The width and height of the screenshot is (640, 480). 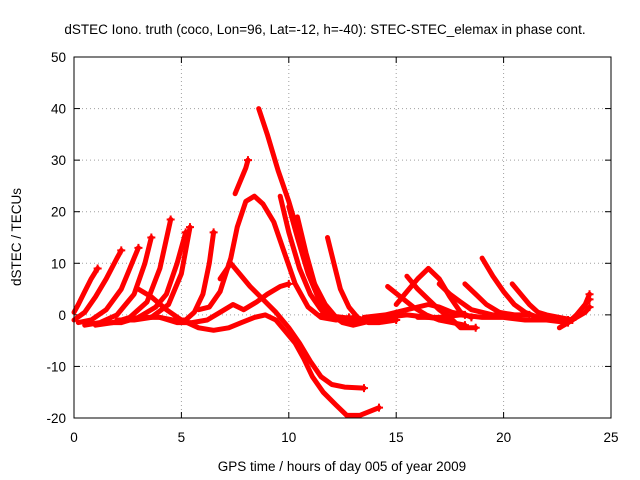 What do you see at coordinates (56, 366) in the screenshot?
I see `y-tick-label: -10` at bounding box center [56, 366].